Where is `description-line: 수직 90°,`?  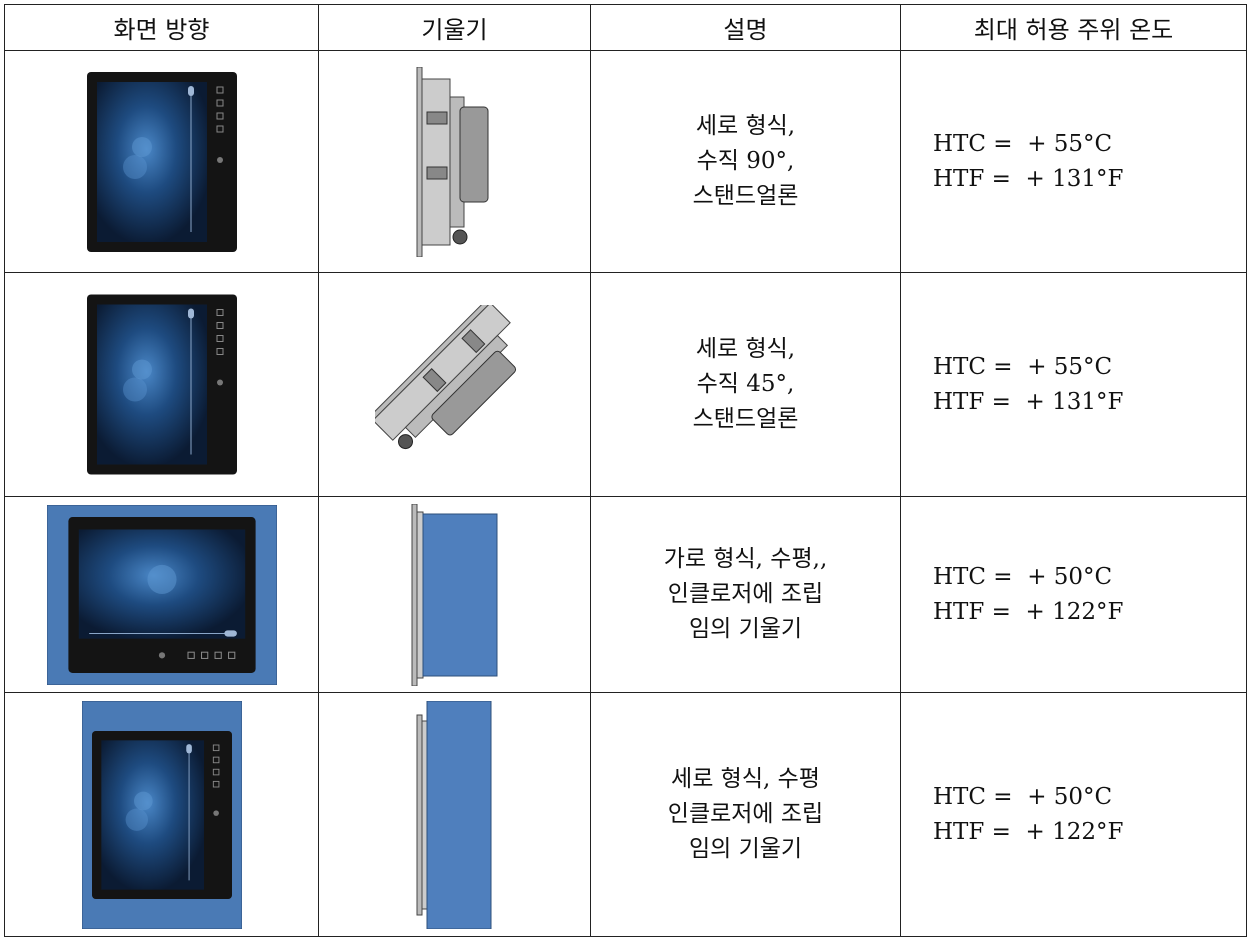 description-line: 수직 90°, is located at coordinates (745, 161).